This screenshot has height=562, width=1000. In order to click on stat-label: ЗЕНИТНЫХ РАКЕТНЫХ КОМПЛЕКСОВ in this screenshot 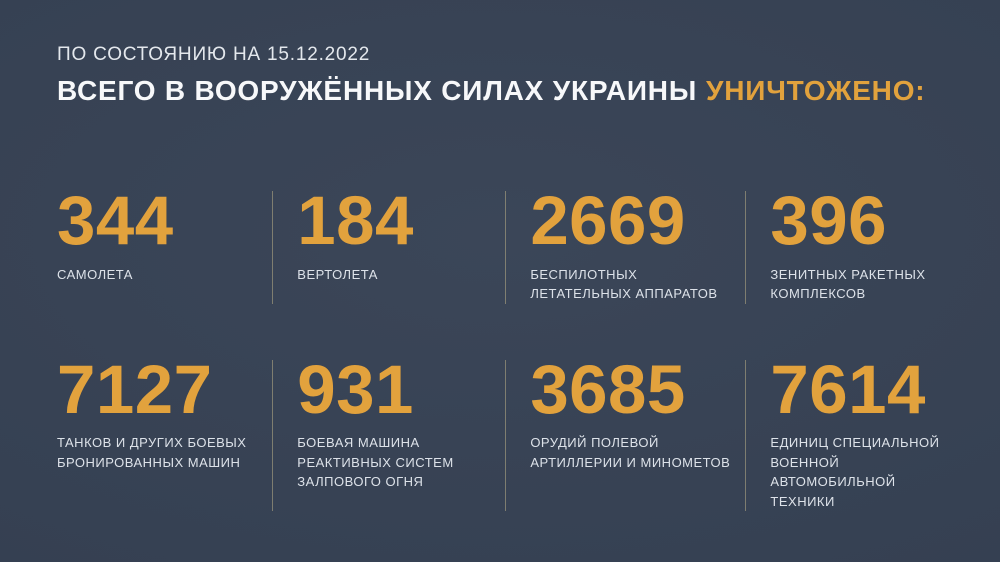, I will do `click(848, 284)`.